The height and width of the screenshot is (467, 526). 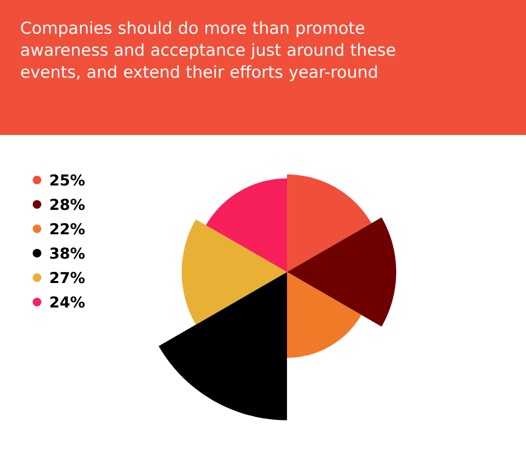 What do you see at coordinates (67, 228) in the screenshot?
I see `data-label: 22%` at bounding box center [67, 228].